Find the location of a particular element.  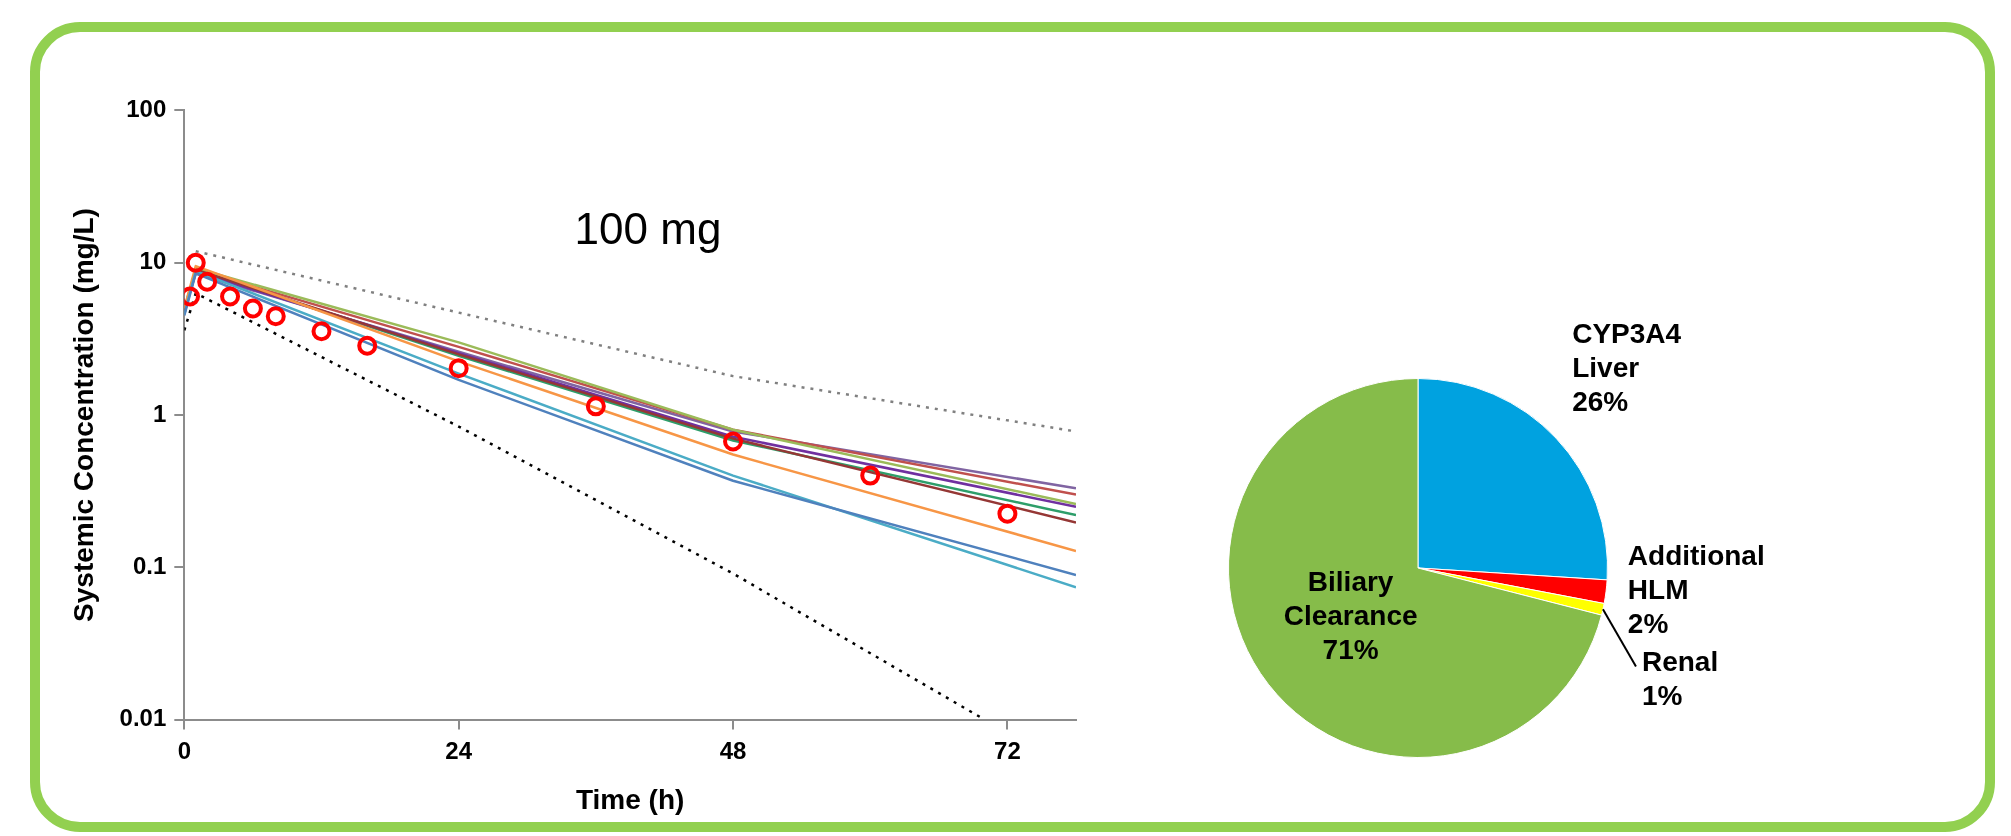

y-axis-title: Systemic Concentration (mg/L) is located at coordinates (83, 415).